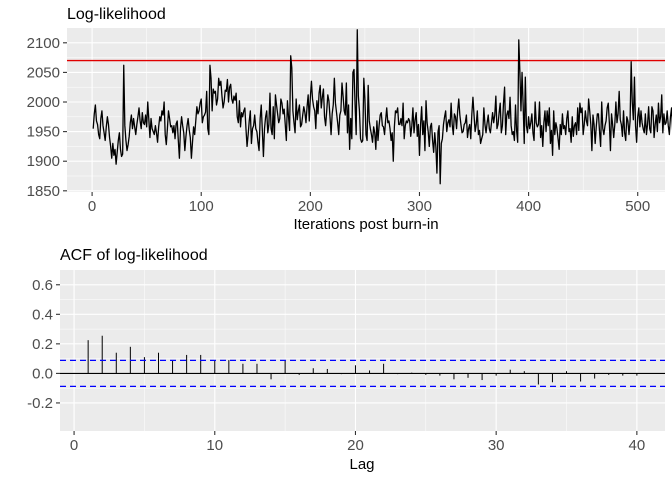 This screenshot has height=480, width=672. Describe the element at coordinates (42, 344) in the screenshot. I see `acf-y-tick-label: 0.2` at that location.